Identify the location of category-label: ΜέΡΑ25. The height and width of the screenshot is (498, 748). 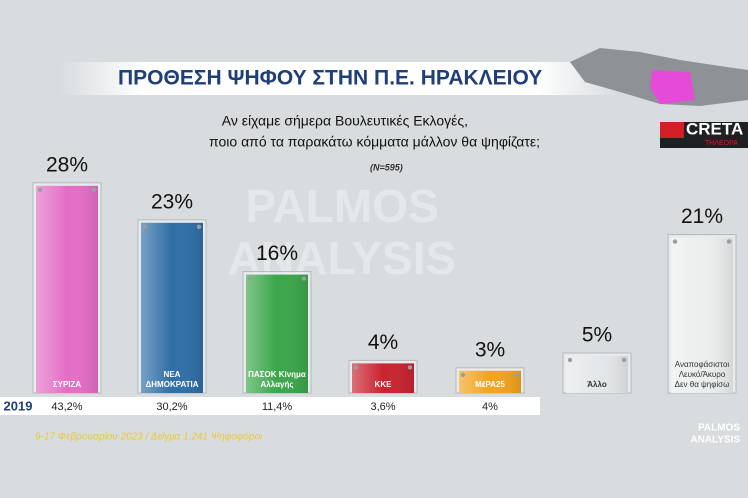
(490, 384).